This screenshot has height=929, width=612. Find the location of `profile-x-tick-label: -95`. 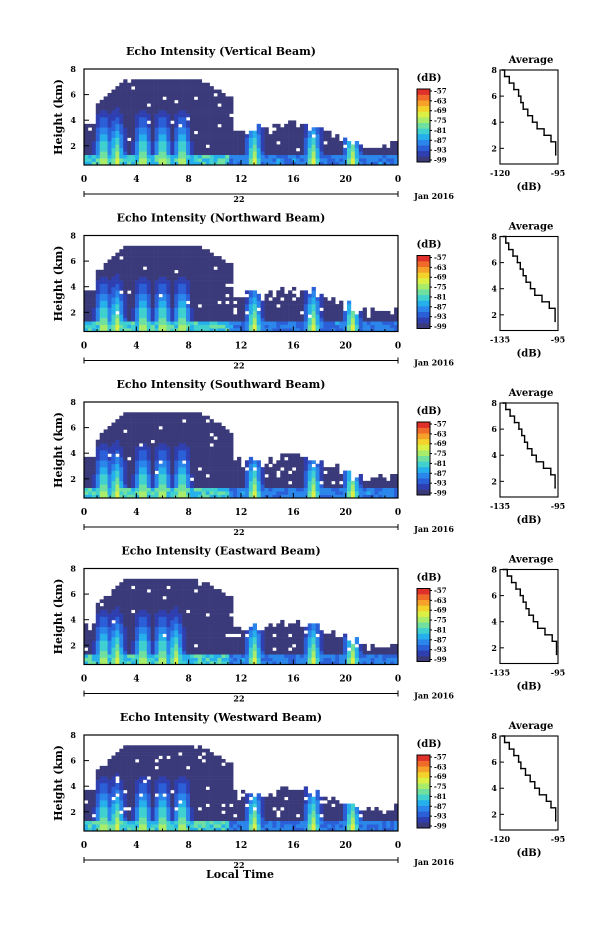

profile-x-tick-label: -95 is located at coordinates (558, 673).